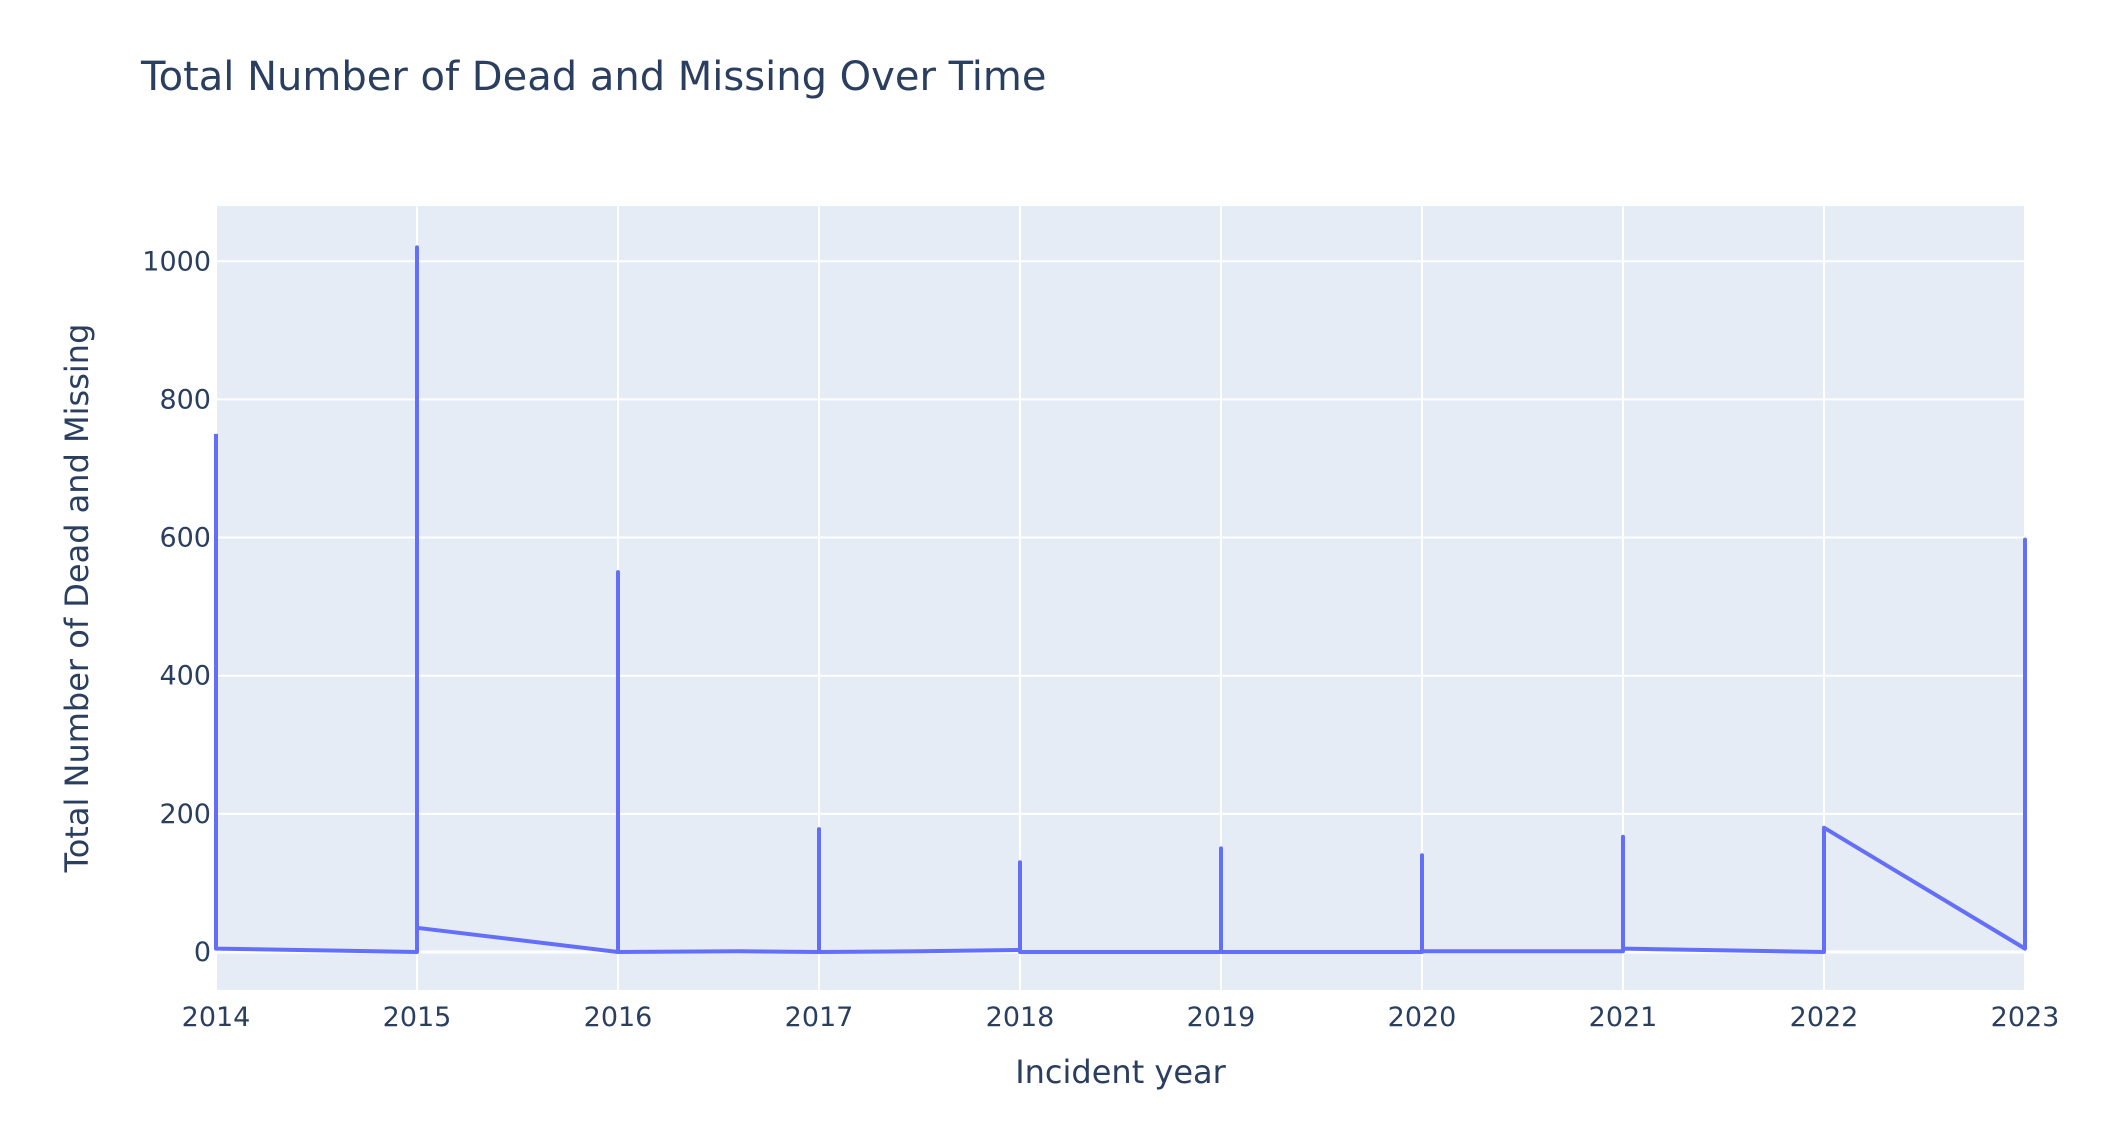  What do you see at coordinates (185, 676) in the screenshot?
I see `y-tick-label: 400` at bounding box center [185, 676].